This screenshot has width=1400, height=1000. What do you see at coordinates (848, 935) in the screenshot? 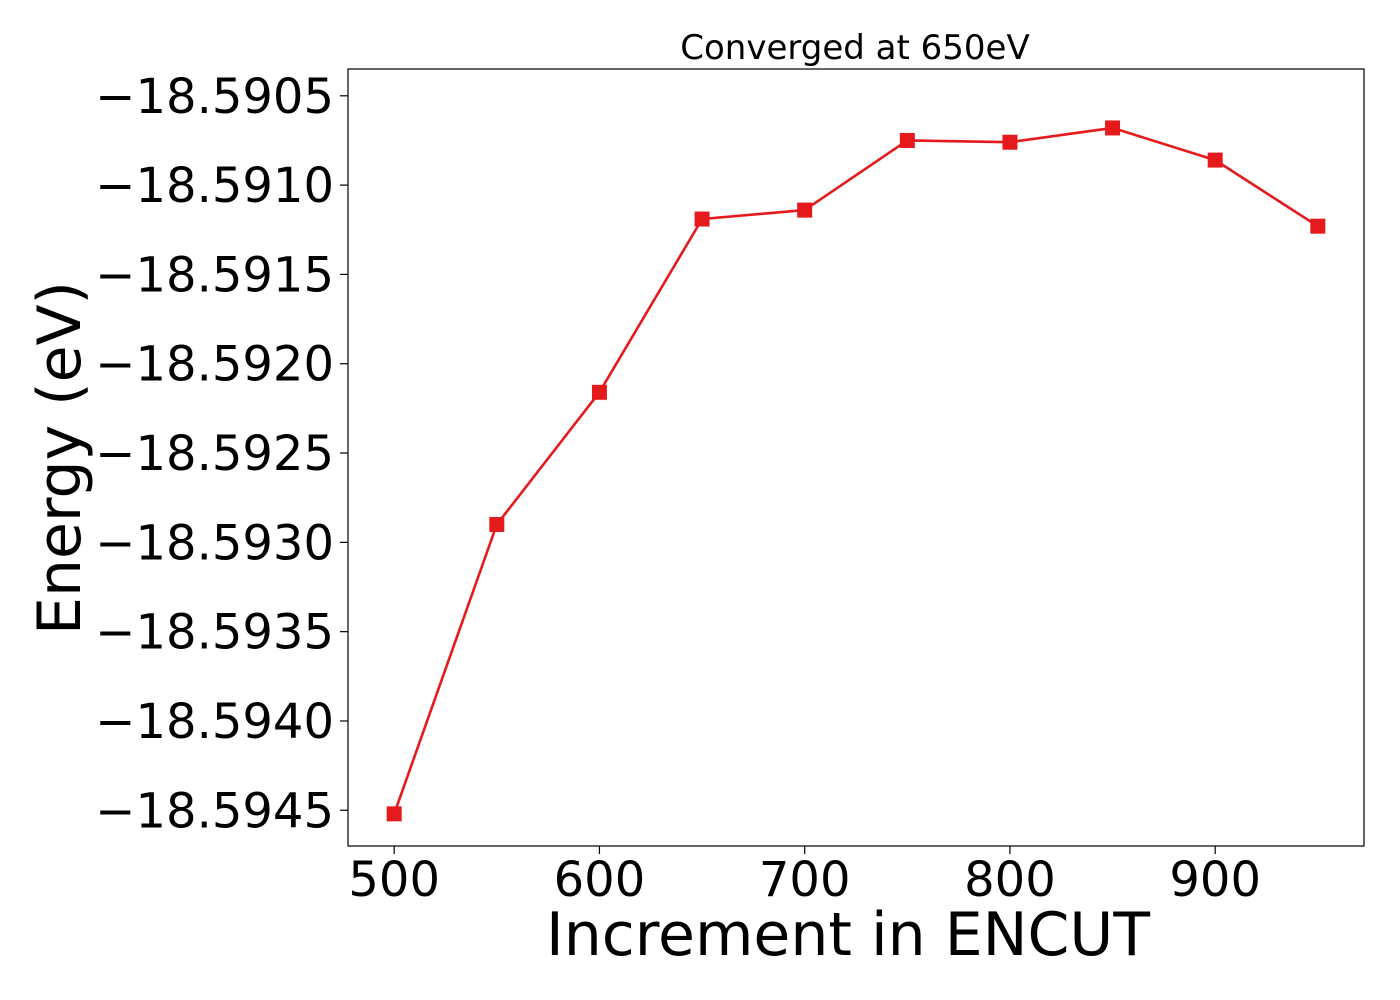
I see `x-axis-label: Increment in ENCUT` at bounding box center [848, 935].